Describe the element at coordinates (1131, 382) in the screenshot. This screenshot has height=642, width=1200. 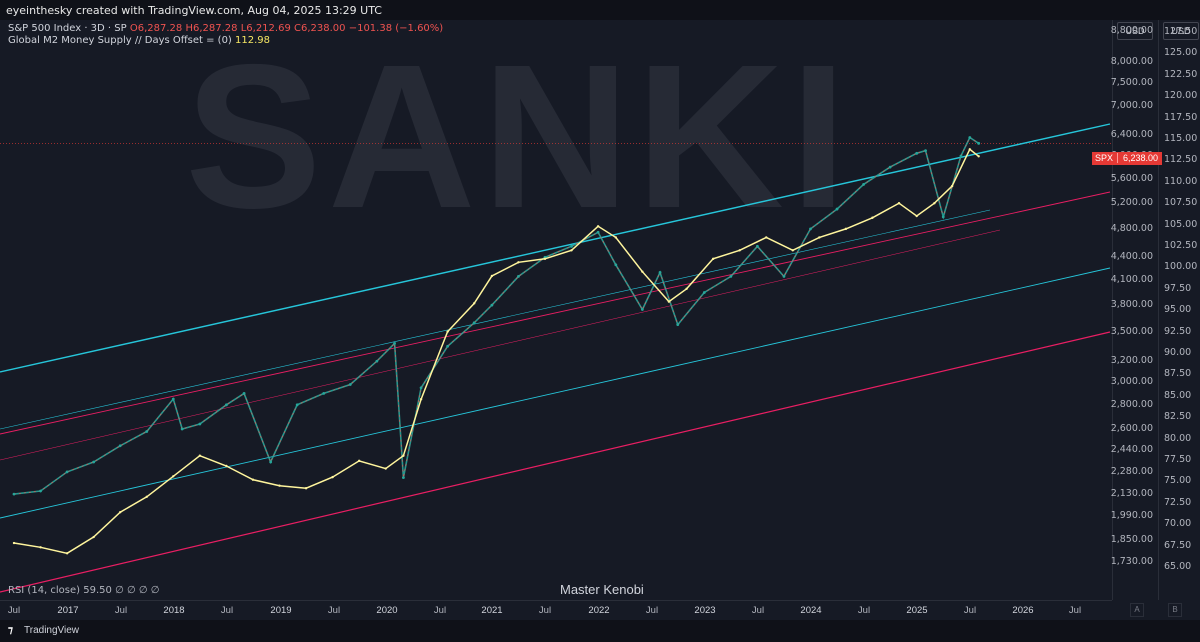
I see `price-tick-left: 3,000.00` at that location.